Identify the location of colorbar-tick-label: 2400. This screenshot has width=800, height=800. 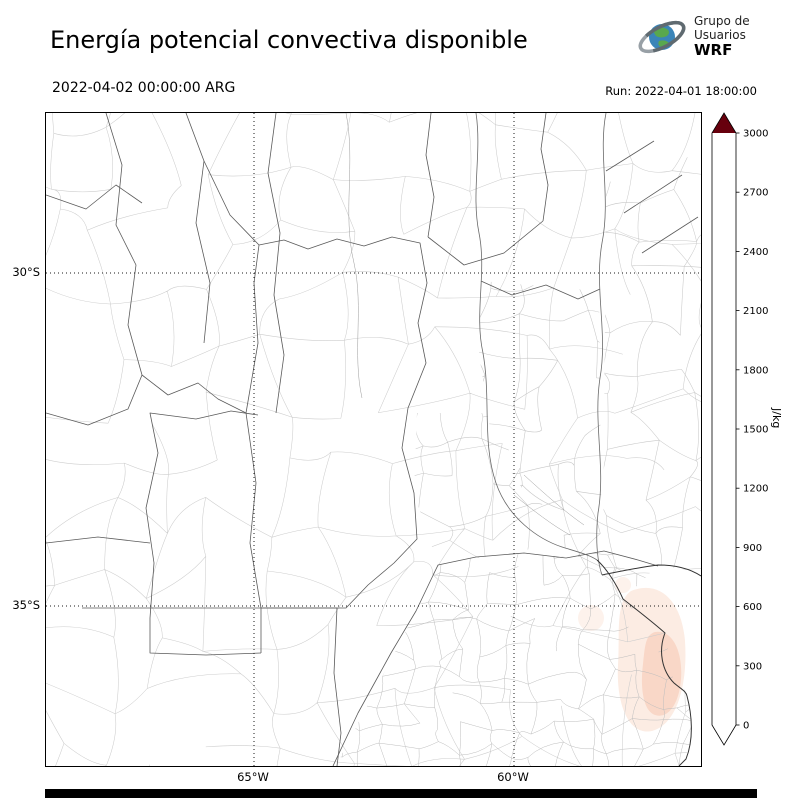
(755, 252).